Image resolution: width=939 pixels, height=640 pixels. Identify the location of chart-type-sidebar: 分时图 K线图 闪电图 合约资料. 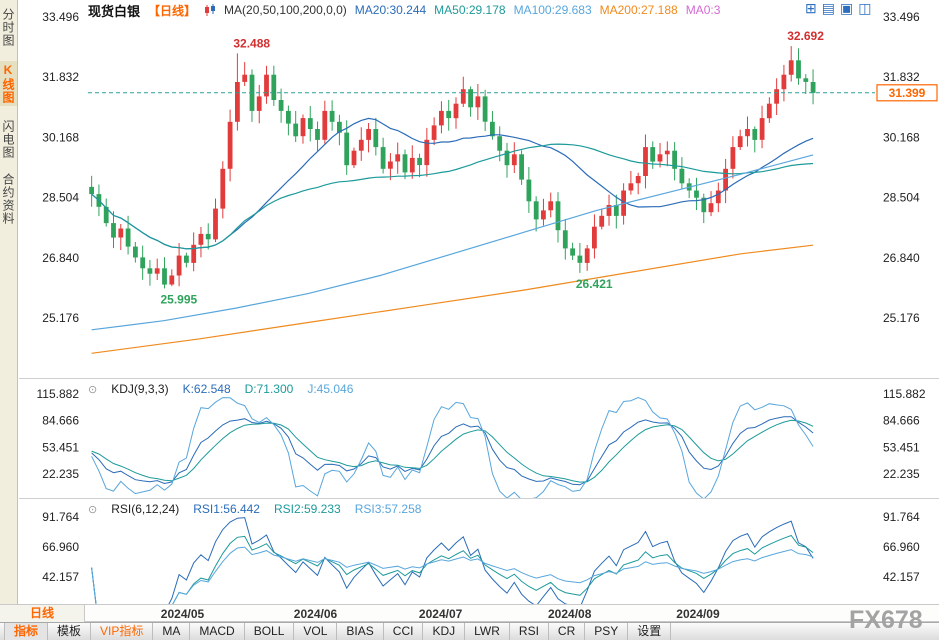
(9, 302).